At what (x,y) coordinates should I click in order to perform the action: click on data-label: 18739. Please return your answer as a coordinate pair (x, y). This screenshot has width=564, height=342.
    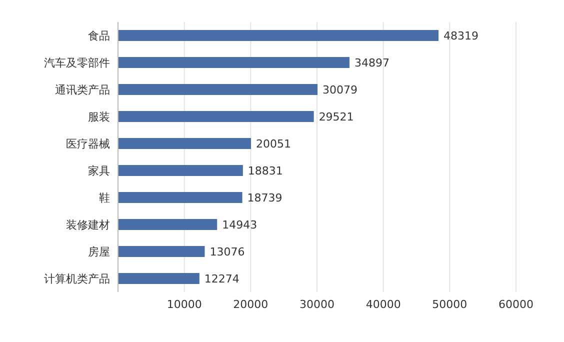
    Looking at the image, I should click on (264, 197).